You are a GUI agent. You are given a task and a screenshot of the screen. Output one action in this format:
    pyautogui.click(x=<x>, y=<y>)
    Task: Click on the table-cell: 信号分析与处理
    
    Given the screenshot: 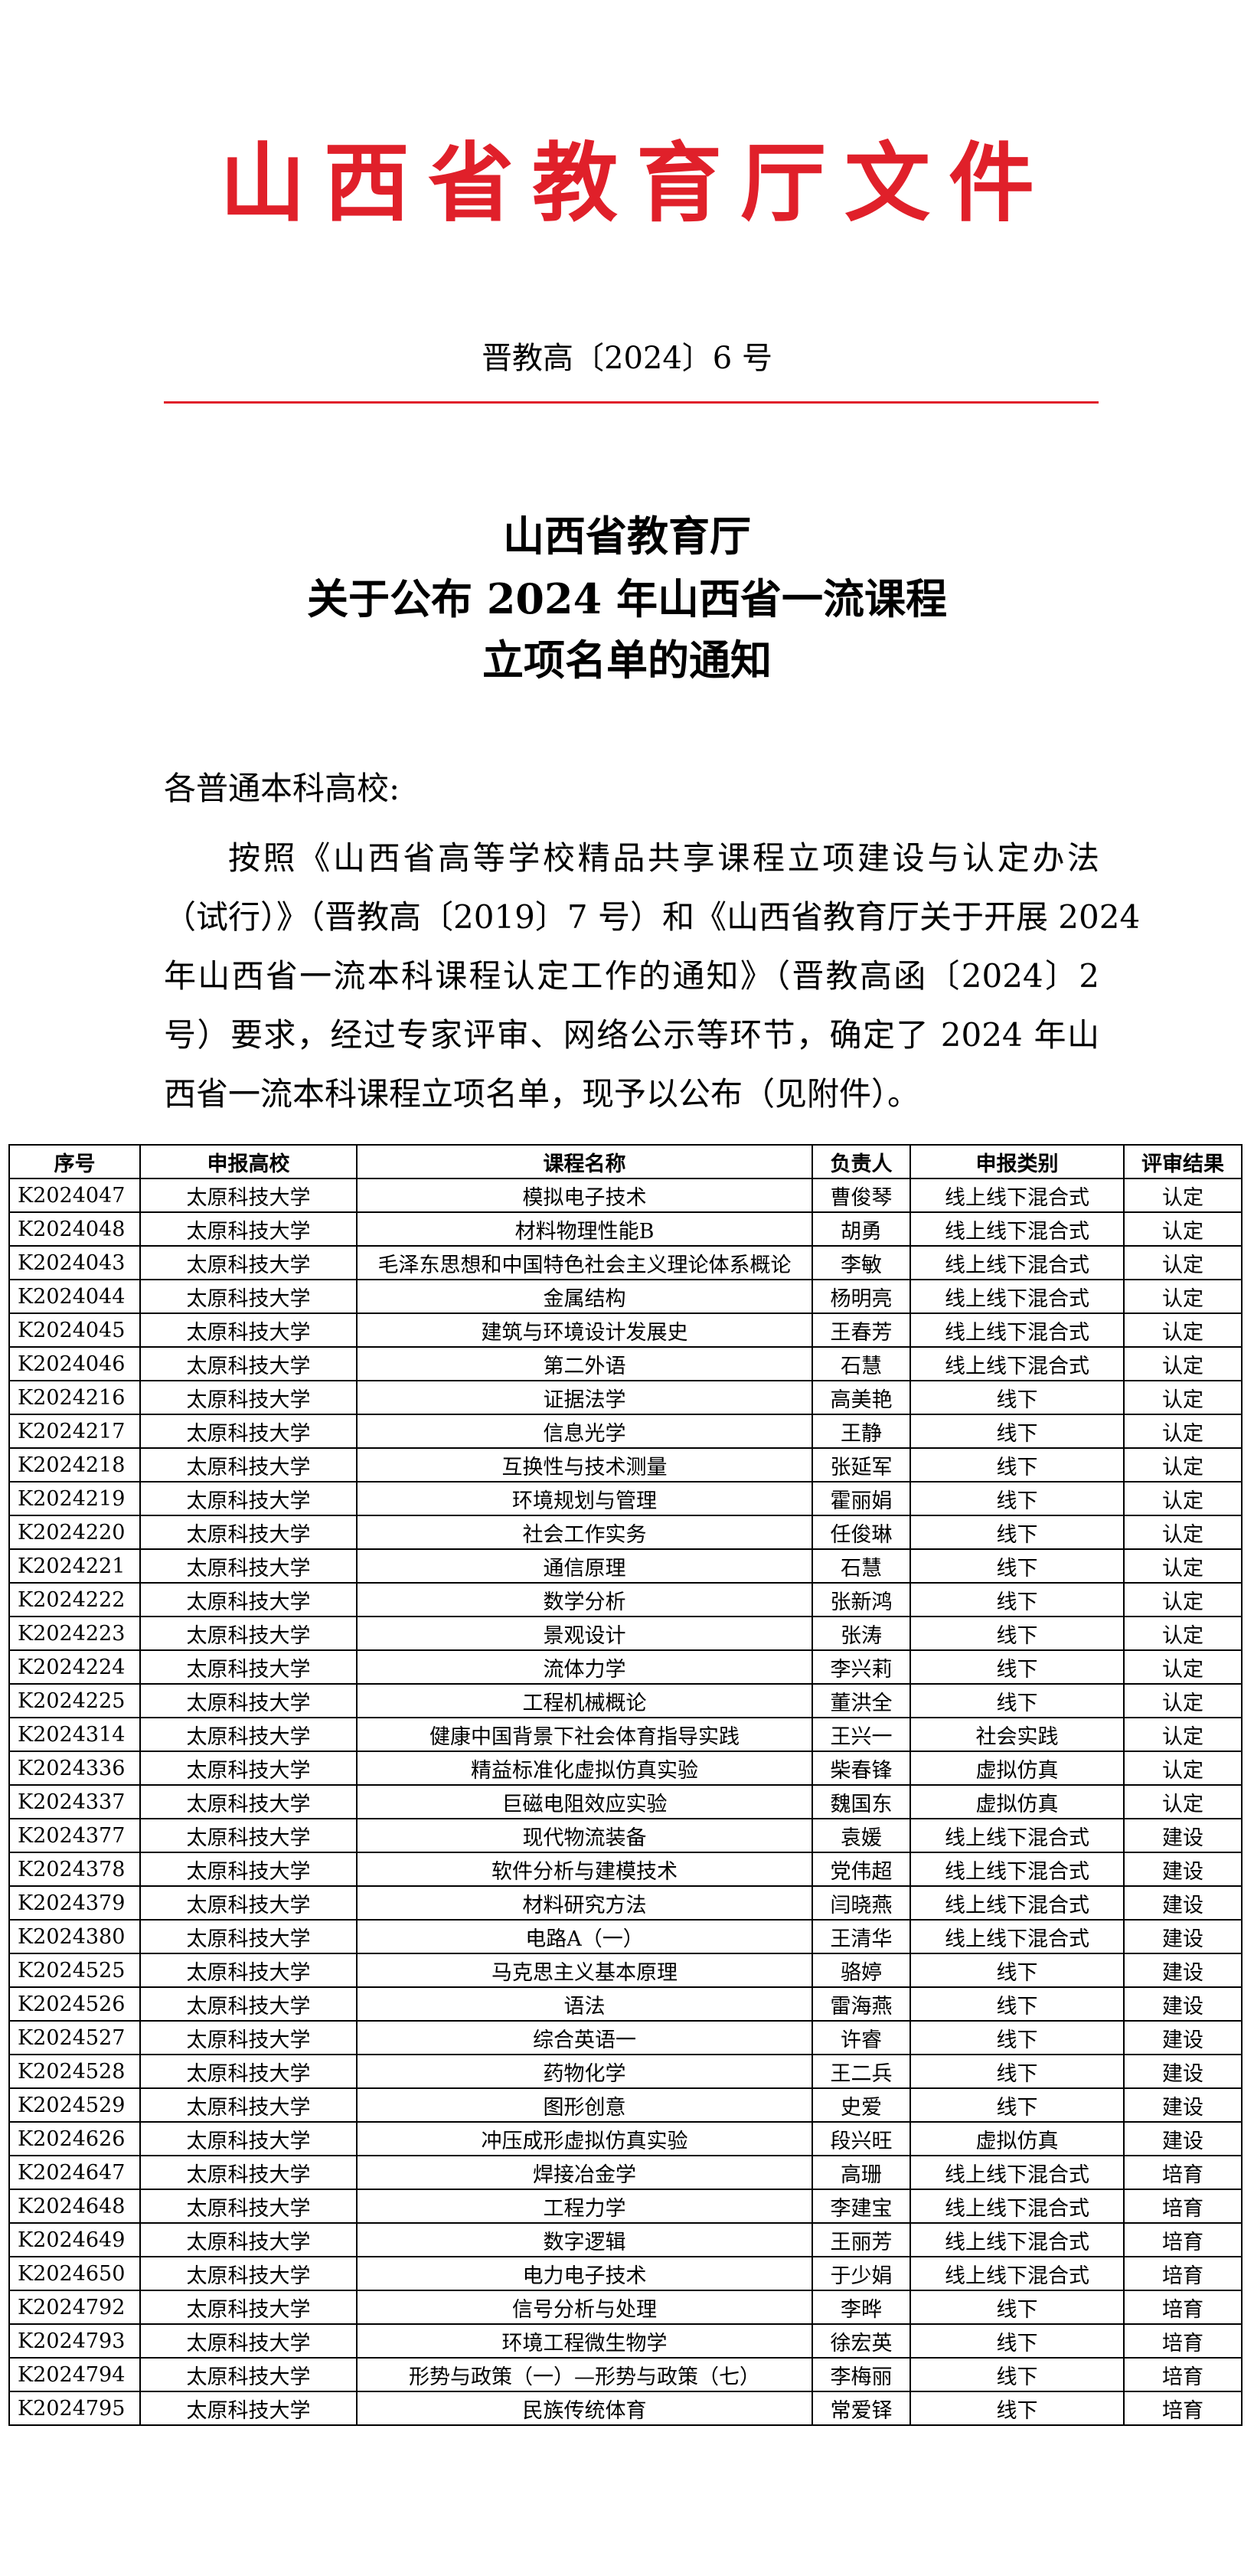 What is the action you would take?
    pyautogui.click(x=584, y=2307)
    